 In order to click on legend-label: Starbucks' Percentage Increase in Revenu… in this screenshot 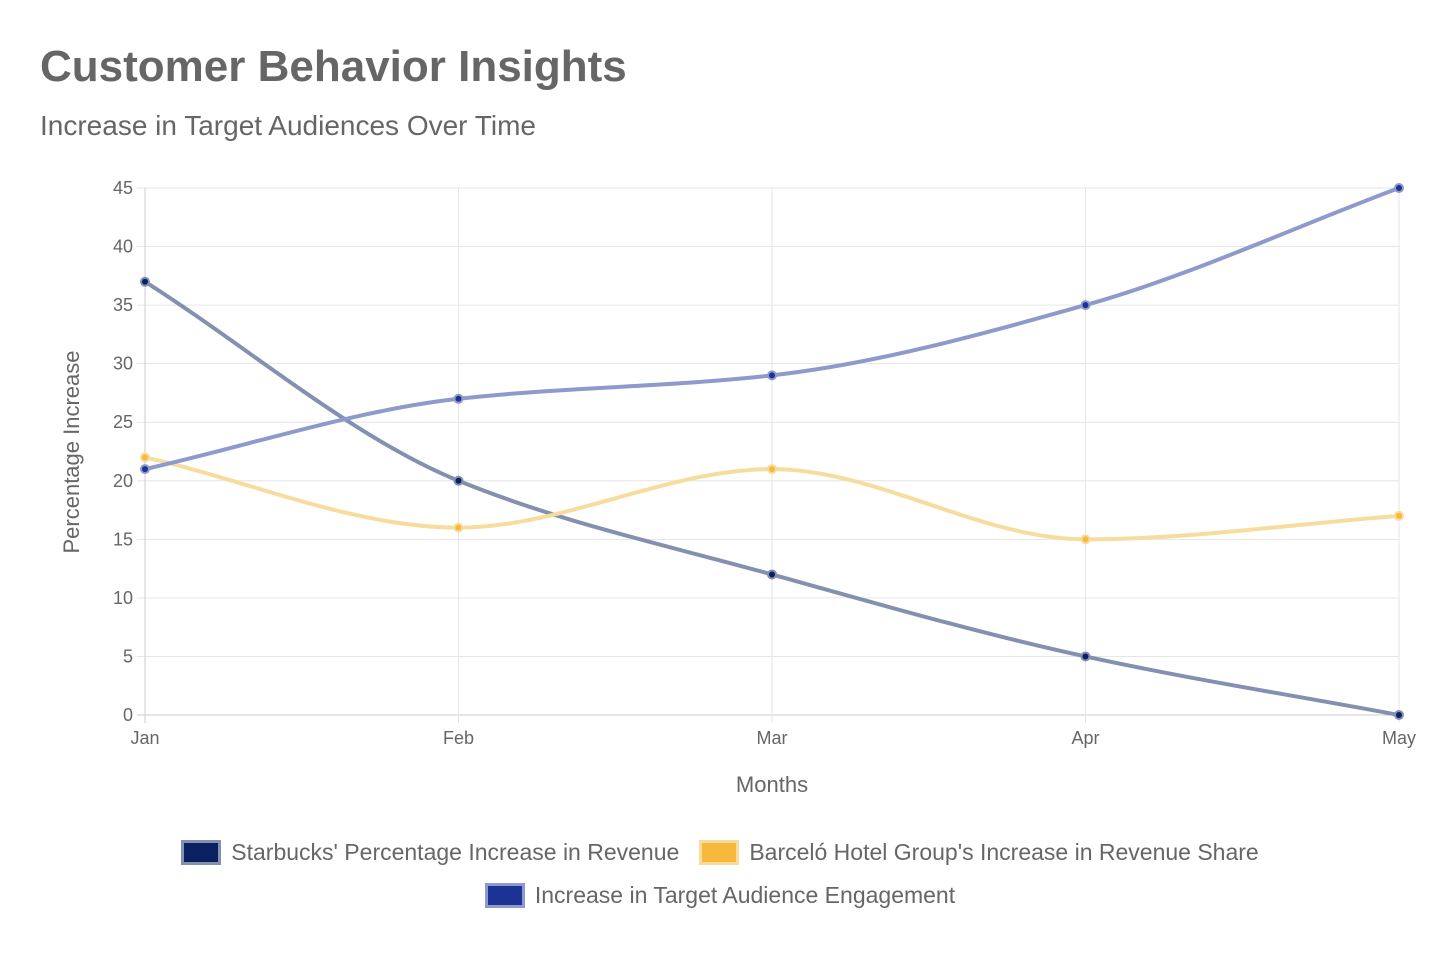, I will do `click(455, 851)`.